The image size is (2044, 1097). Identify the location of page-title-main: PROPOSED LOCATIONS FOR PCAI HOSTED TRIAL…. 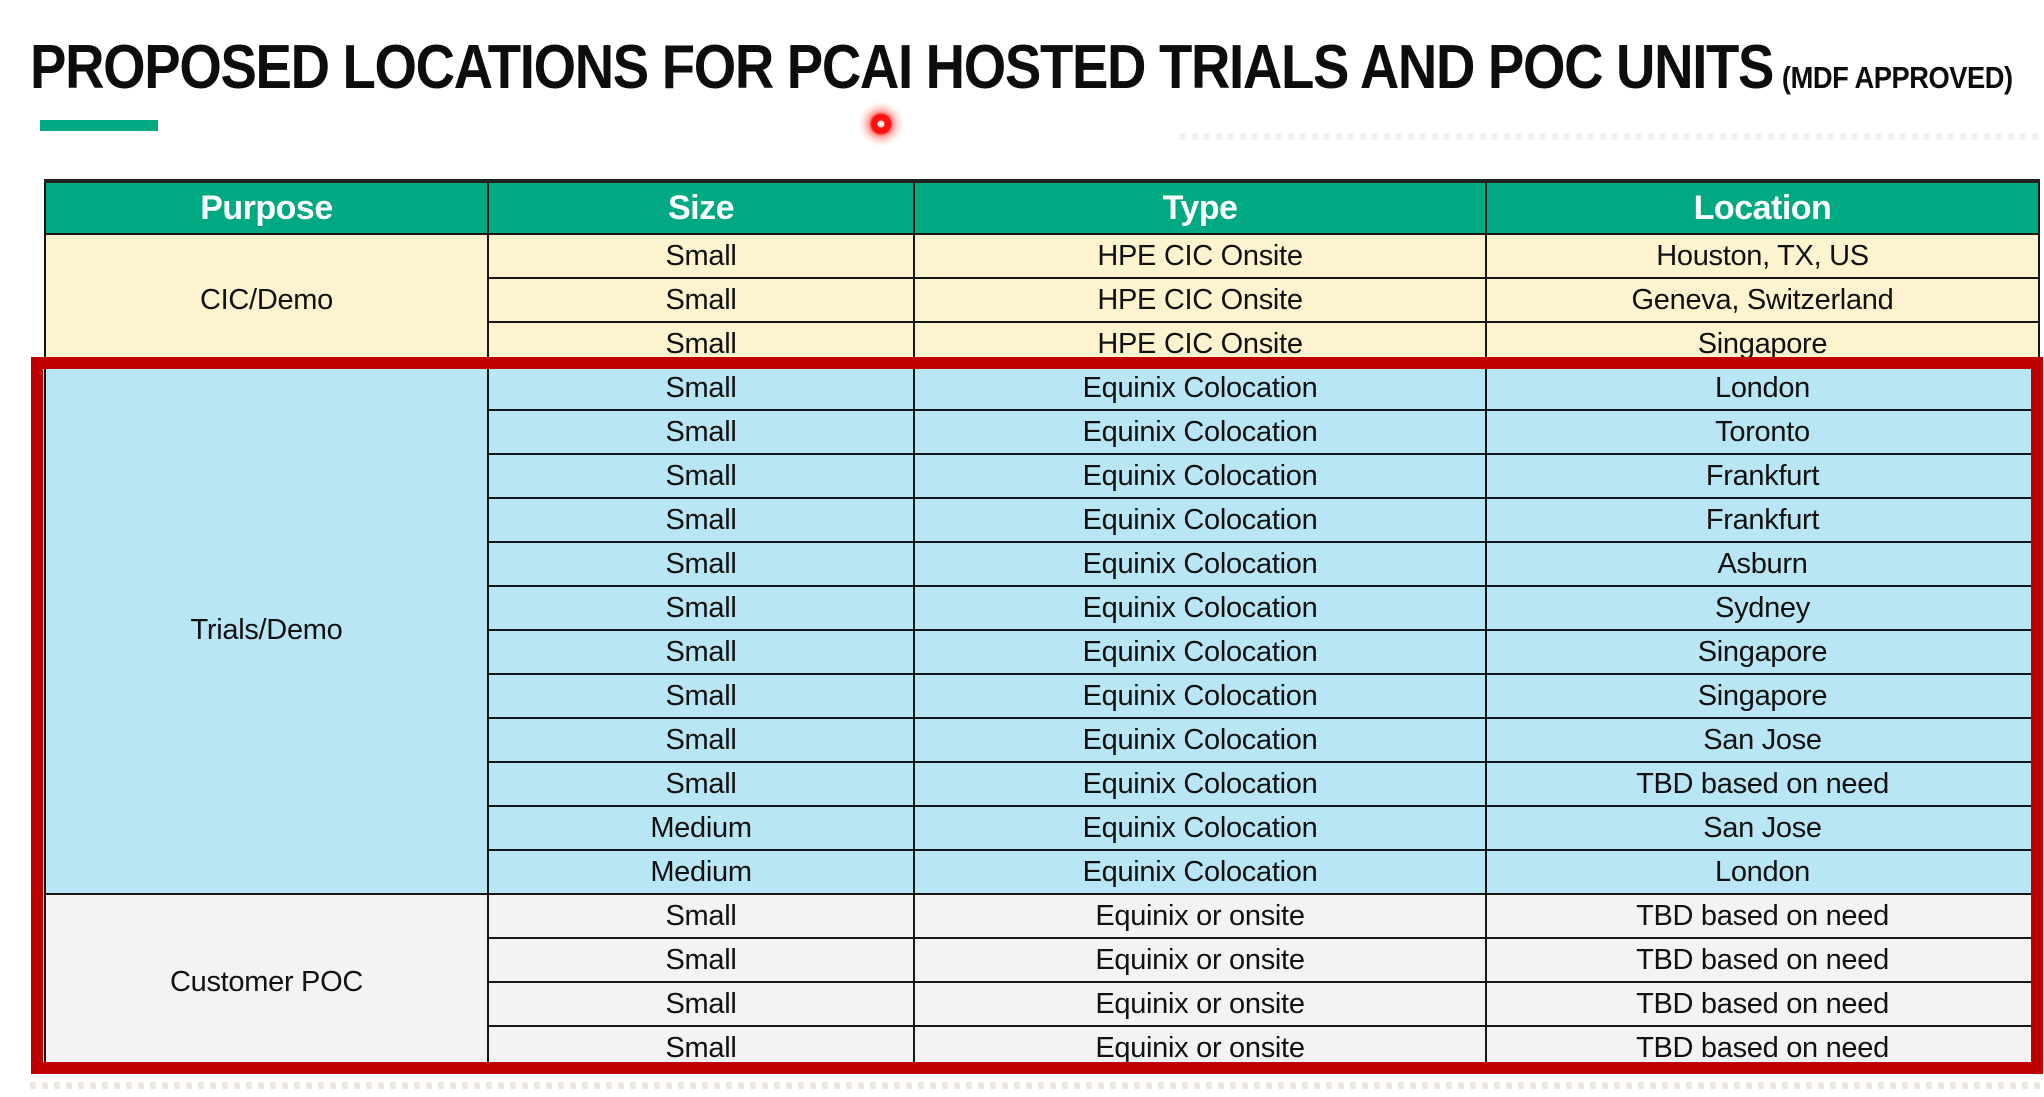
(902, 67).